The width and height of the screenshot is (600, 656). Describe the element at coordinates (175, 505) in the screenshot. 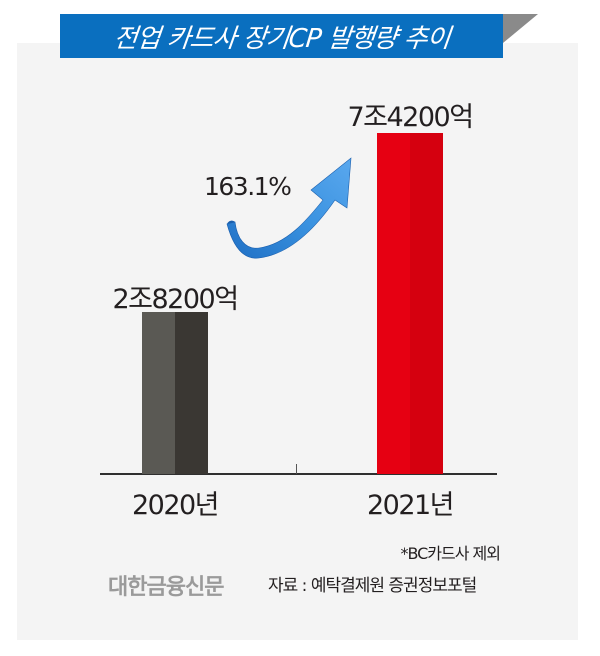

I see `x-label-2020: 2020년` at that location.